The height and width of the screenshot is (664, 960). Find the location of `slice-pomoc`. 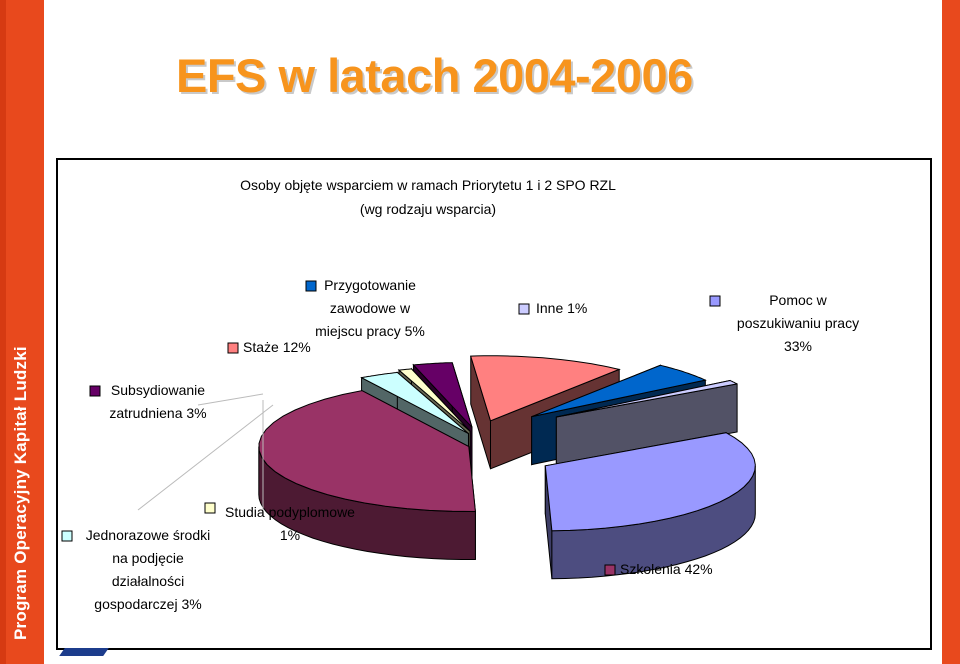

slice-pomoc is located at coordinates (650, 482).